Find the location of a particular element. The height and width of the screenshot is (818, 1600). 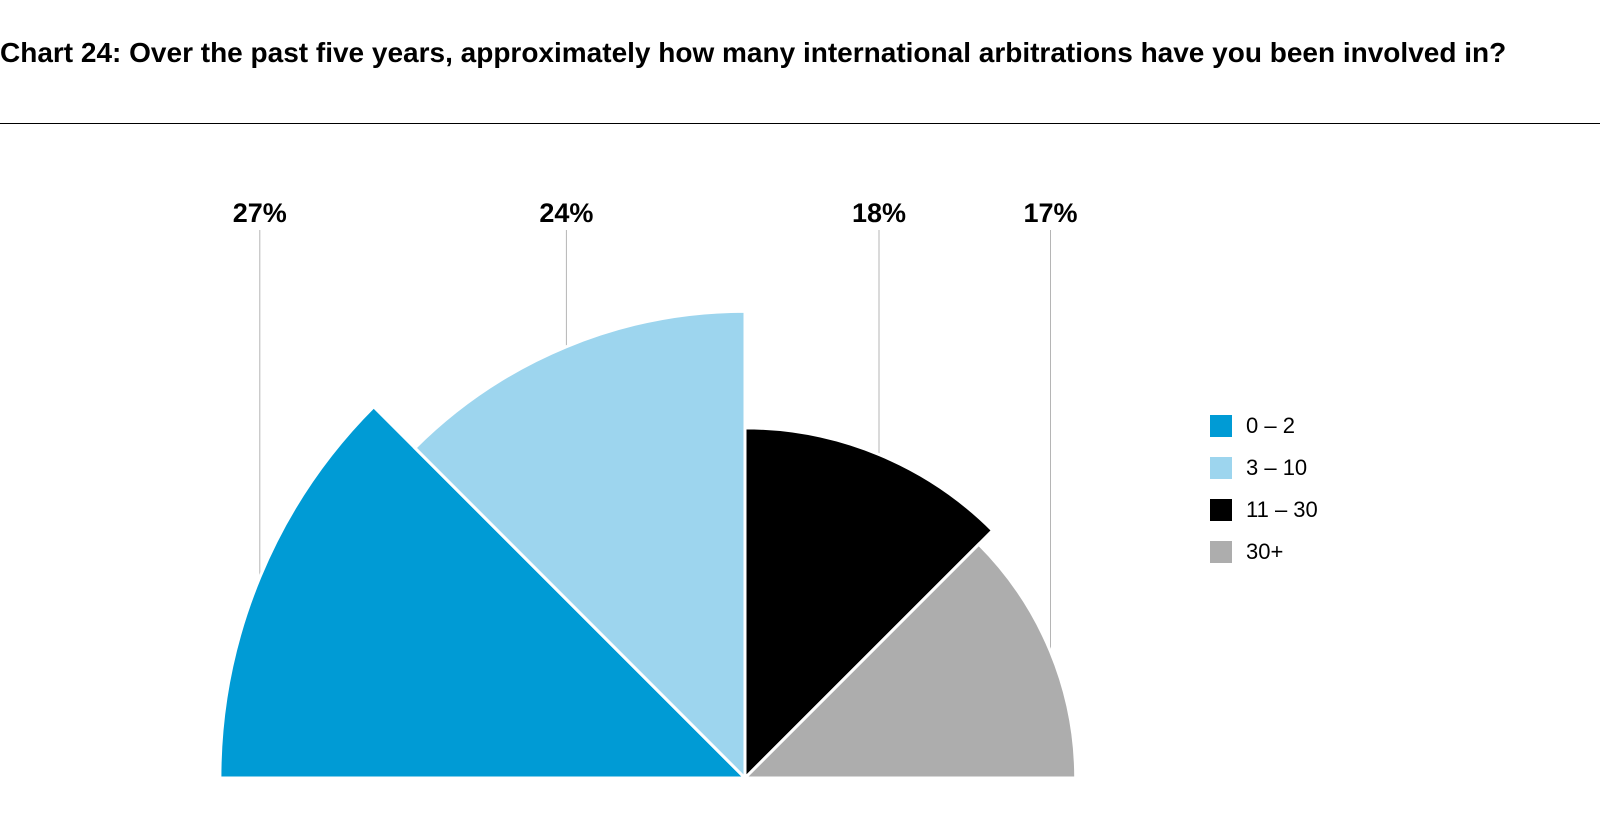

legend-item-3-10: 3 – 10 is located at coordinates (1264, 468).